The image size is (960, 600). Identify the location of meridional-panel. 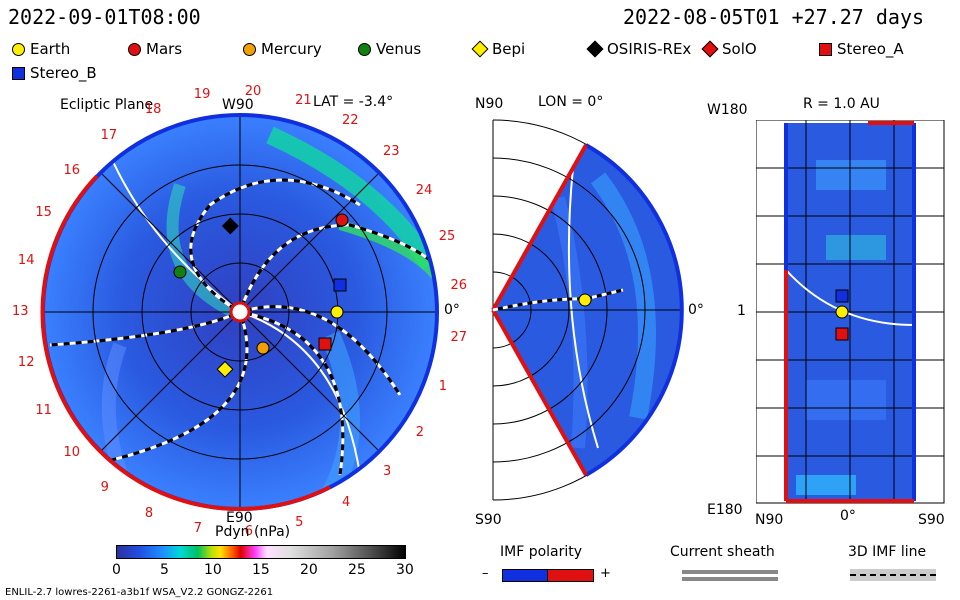
(587, 310).